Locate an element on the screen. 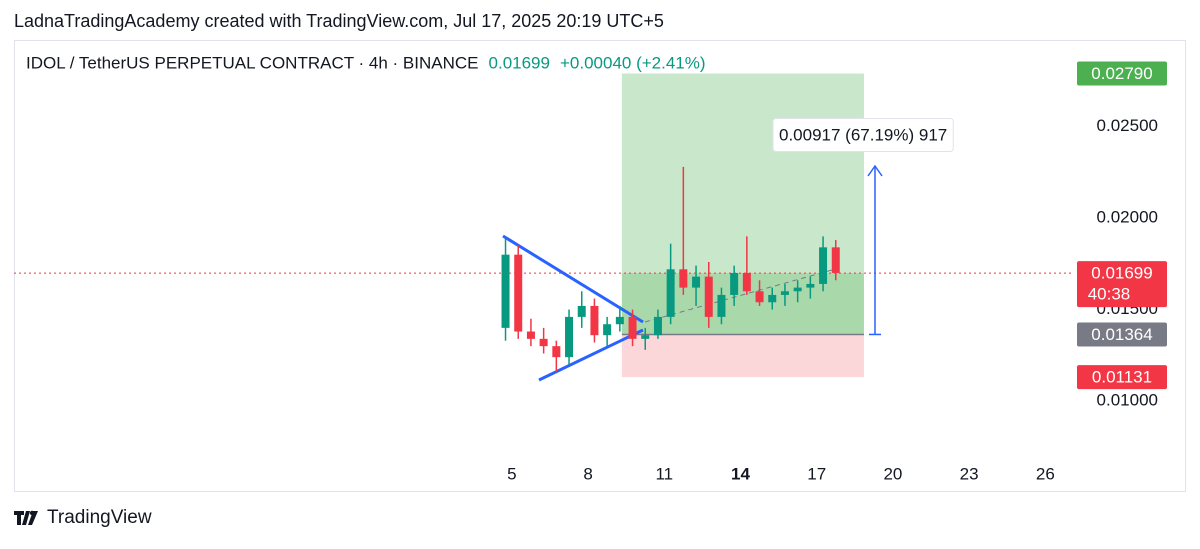 The image size is (1200, 549). x-tick-label: 17 is located at coordinates (816, 473).